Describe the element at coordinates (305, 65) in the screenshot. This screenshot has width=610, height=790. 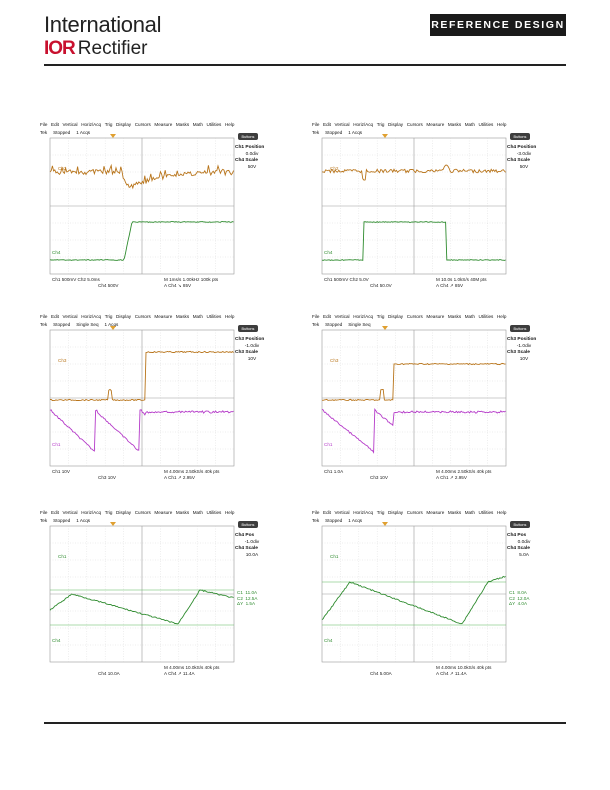
I see `top-rule` at that location.